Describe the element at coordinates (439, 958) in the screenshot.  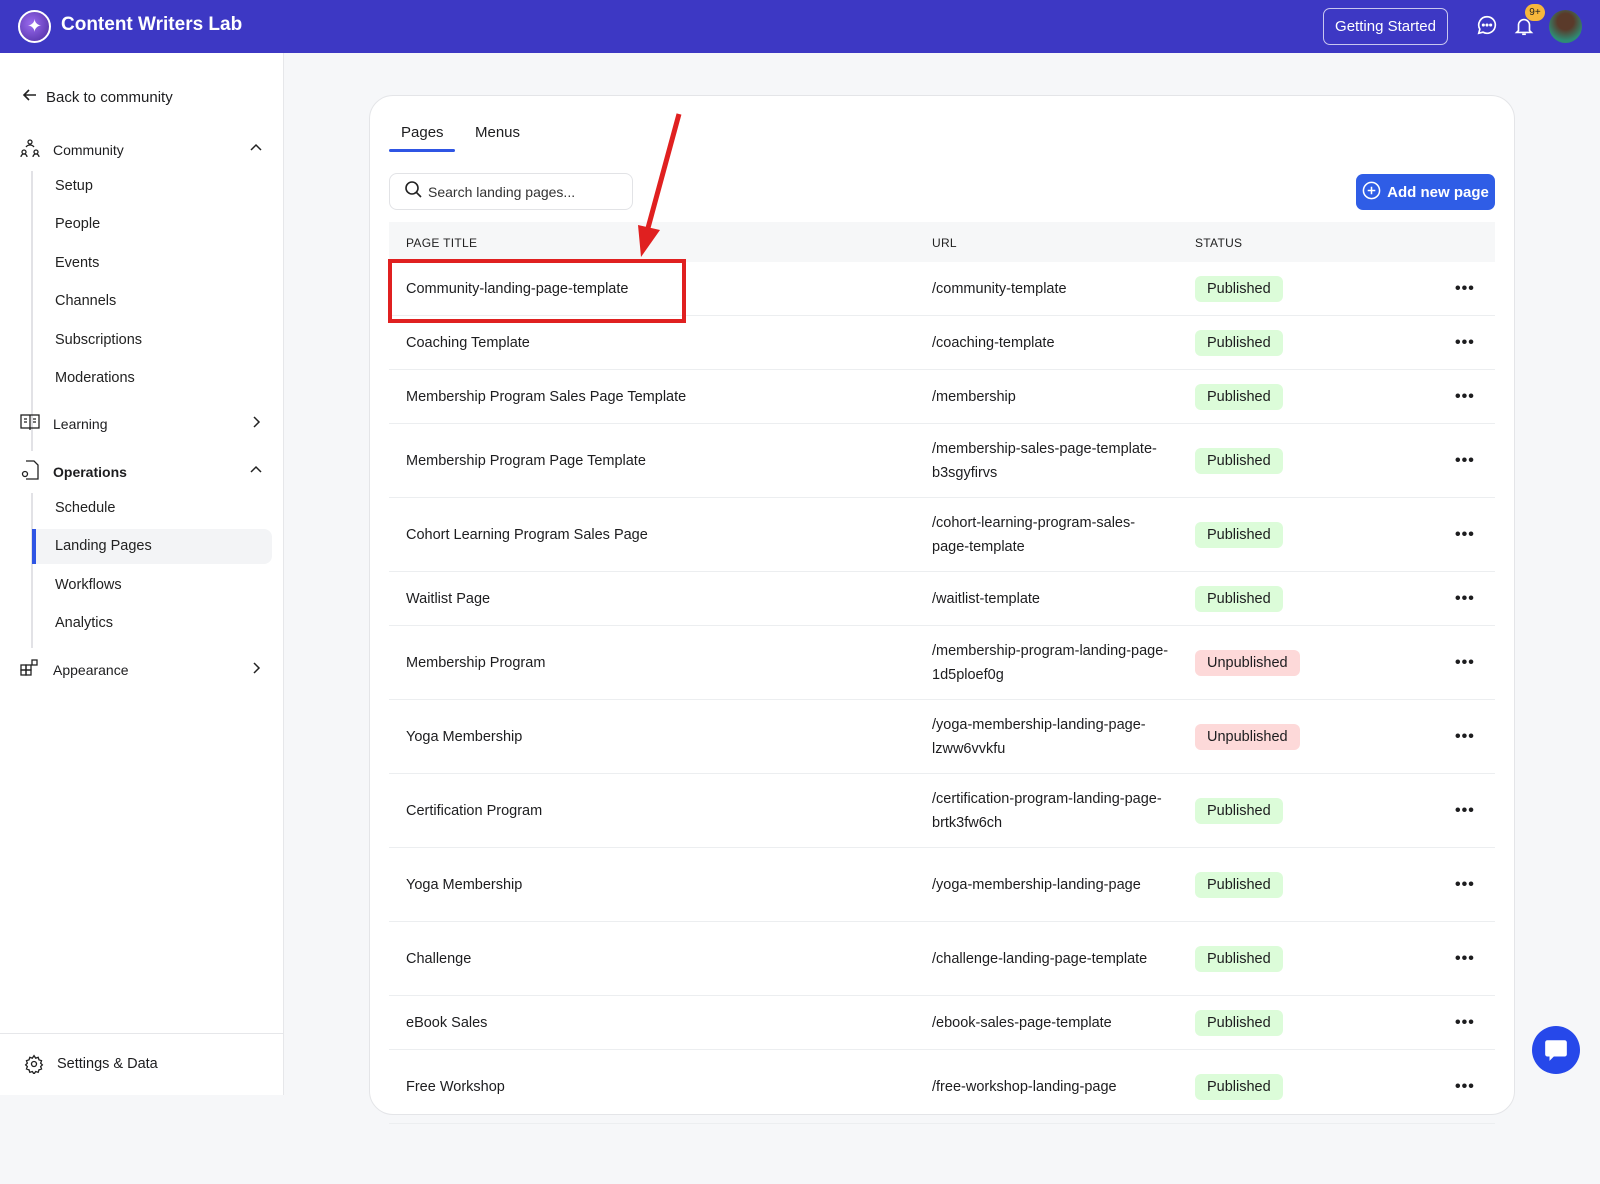
I see `page-title-cell: Challenge` at that location.